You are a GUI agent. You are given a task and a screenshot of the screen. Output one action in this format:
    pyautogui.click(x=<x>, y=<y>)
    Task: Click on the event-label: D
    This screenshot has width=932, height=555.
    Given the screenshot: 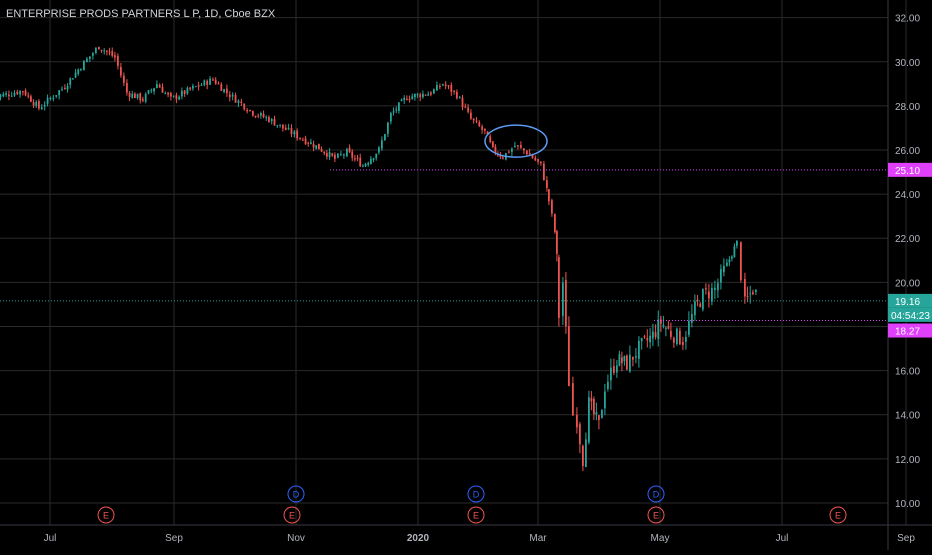 What is the action you would take?
    pyautogui.click(x=476, y=495)
    